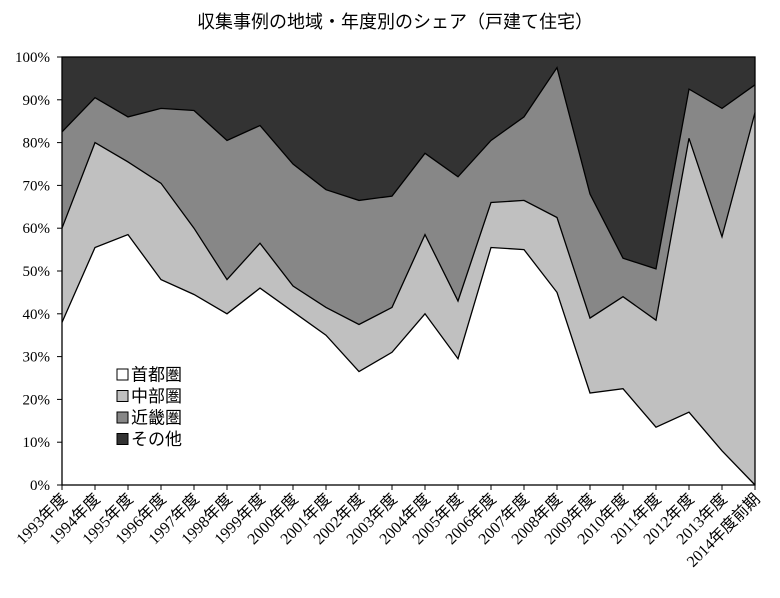 The width and height of the screenshot is (780, 598). Describe the element at coordinates (37, 144) in the screenshot. I see `y-tick-label: 80%` at that location.